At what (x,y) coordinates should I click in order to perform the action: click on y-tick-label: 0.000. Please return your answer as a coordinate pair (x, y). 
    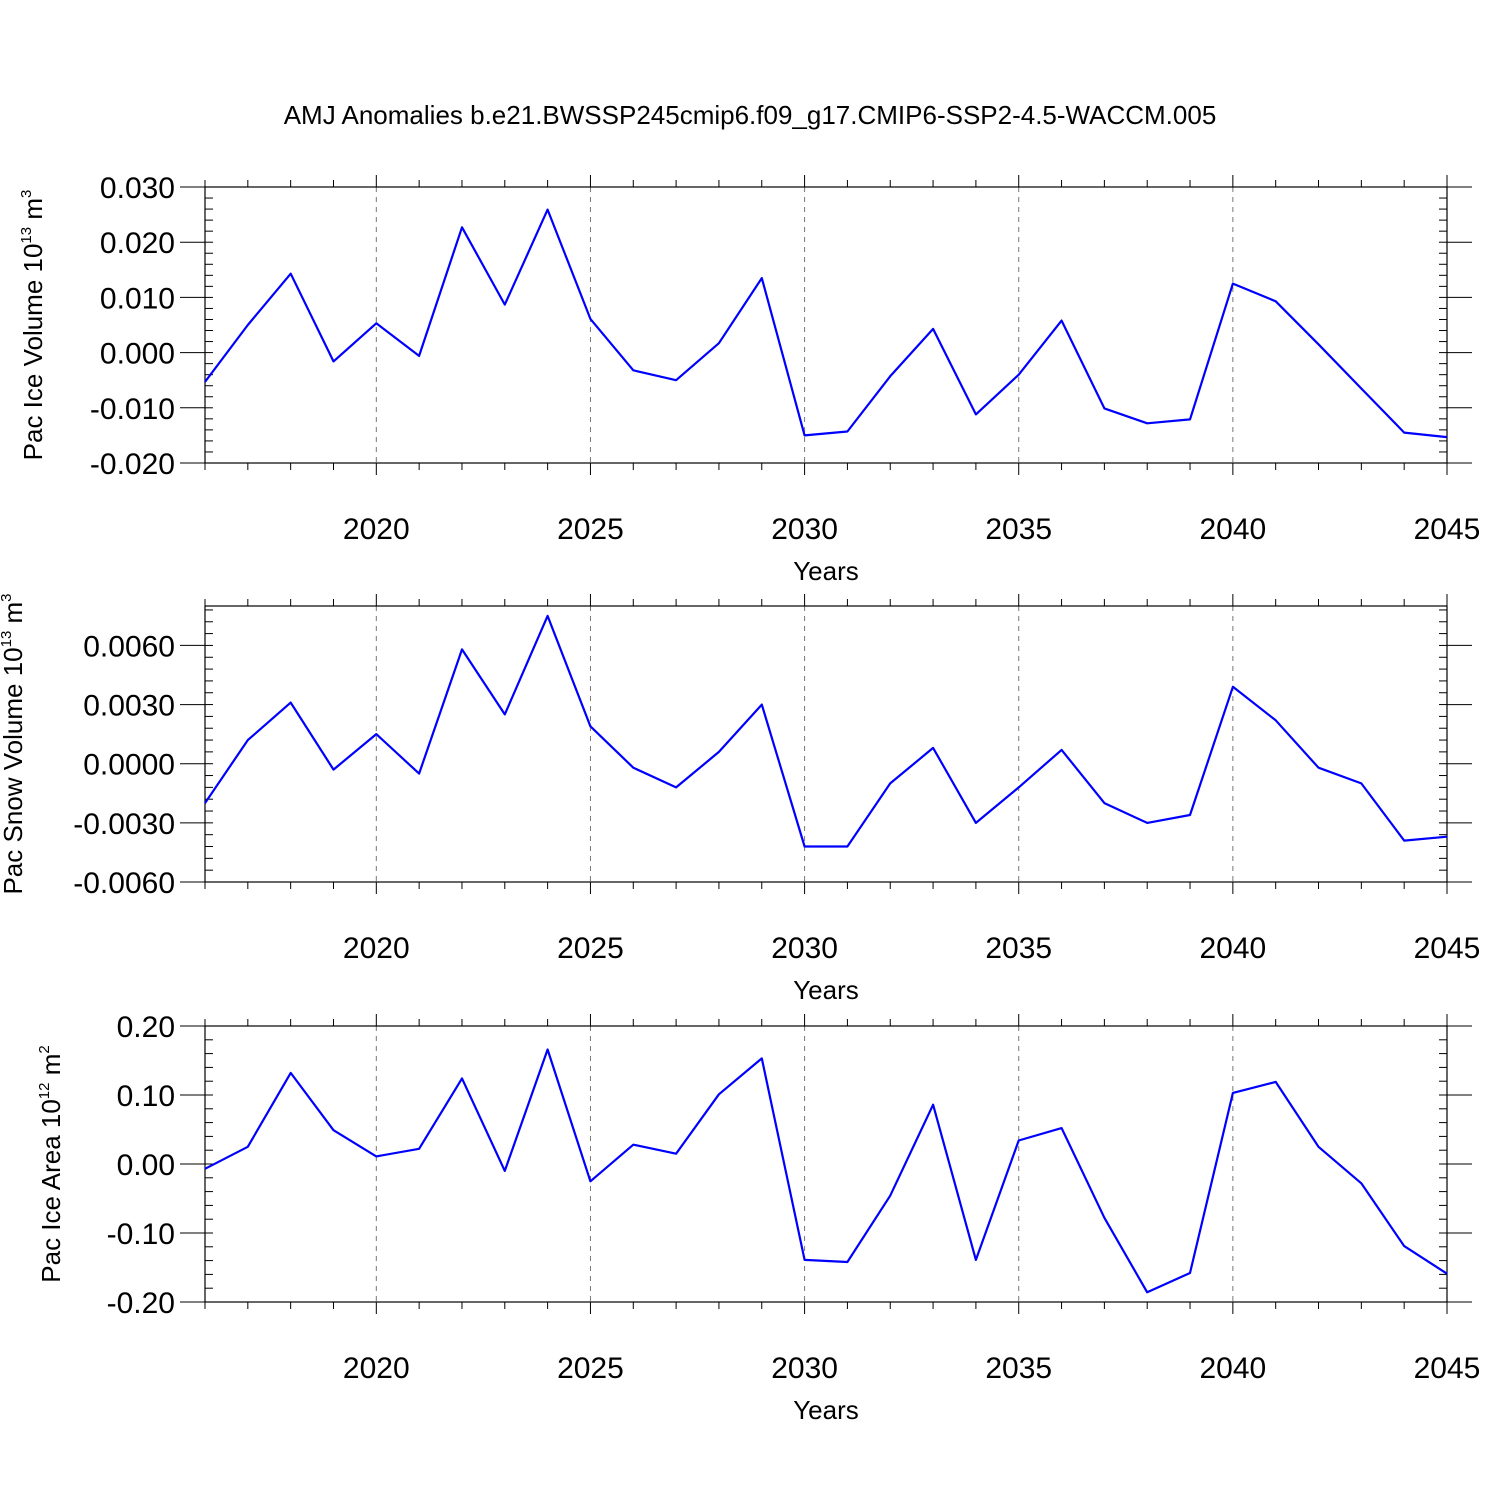
    Looking at the image, I should click on (137, 354).